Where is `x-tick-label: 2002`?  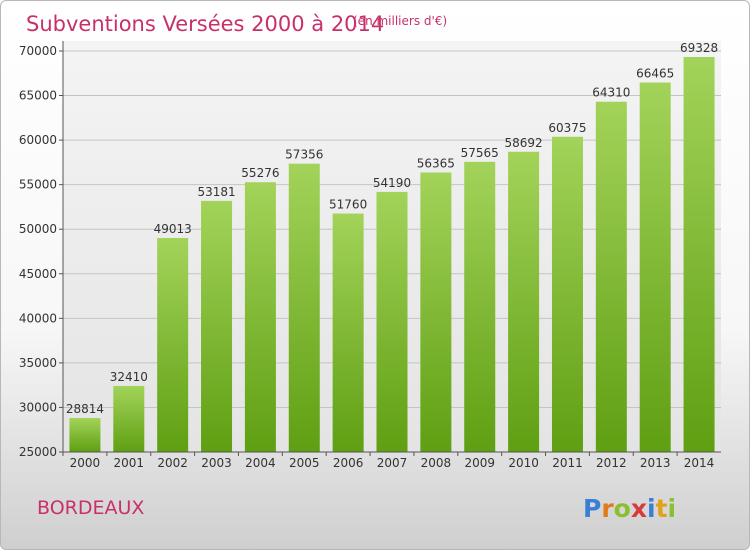 x-tick-label: 2002 is located at coordinates (172, 463).